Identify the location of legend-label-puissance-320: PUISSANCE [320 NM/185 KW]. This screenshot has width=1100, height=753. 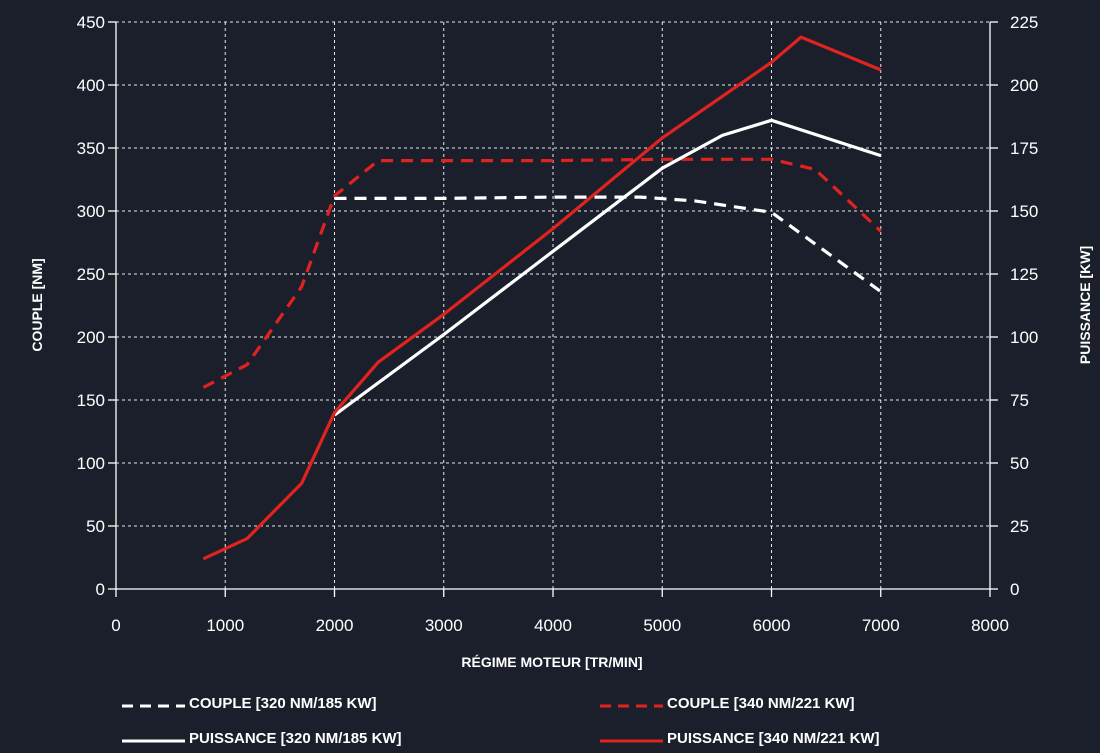
(295, 738).